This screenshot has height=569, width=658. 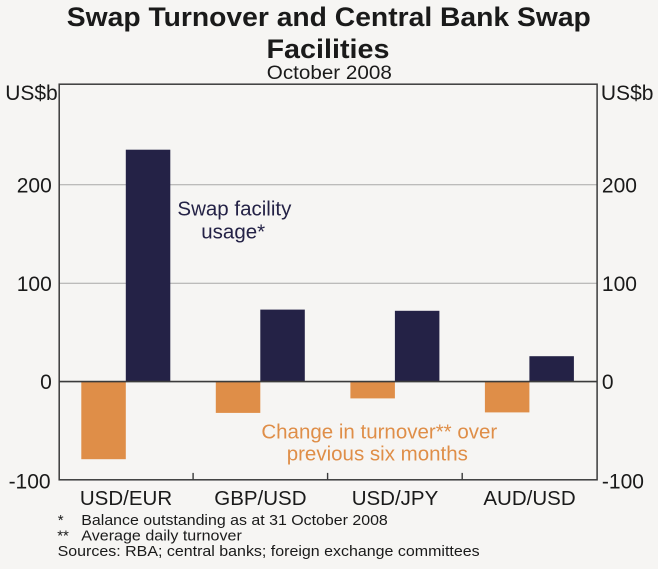 What do you see at coordinates (260, 498) in the screenshot?
I see `svg-text: GBP/USD` at bounding box center [260, 498].